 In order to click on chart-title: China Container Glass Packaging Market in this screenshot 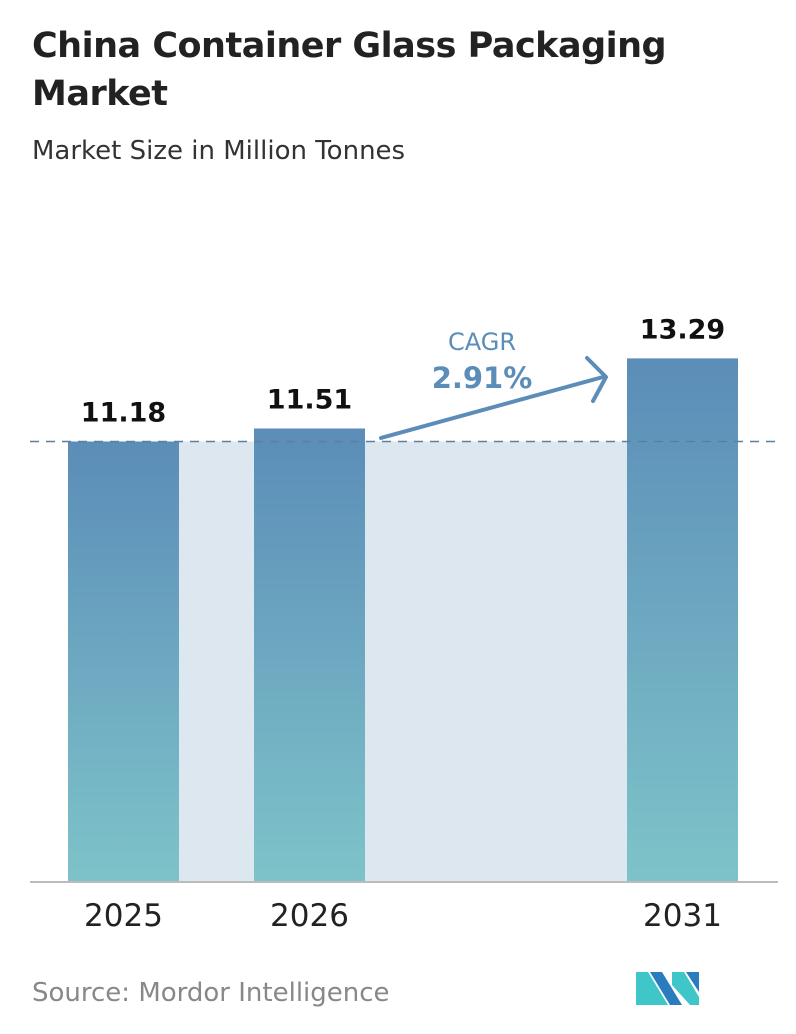, I will do `click(349, 70)`.